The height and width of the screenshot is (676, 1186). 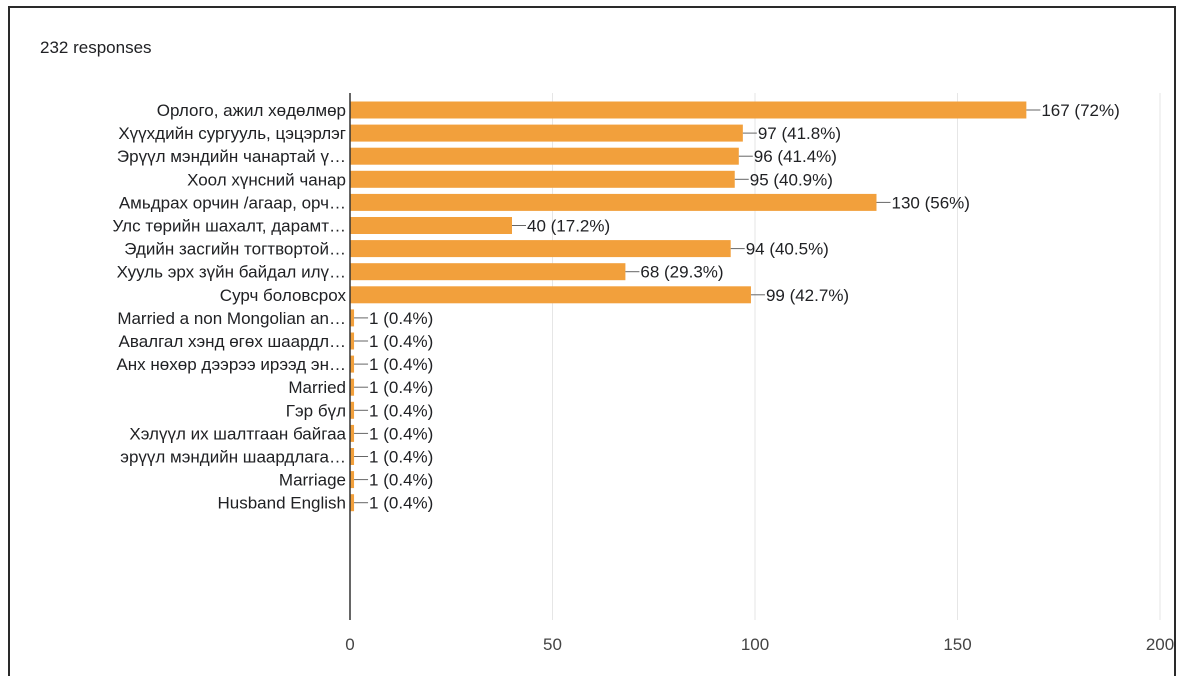 I want to click on x-axis-ticks: 0 50 100 150 200, so click(x=759, y=644).